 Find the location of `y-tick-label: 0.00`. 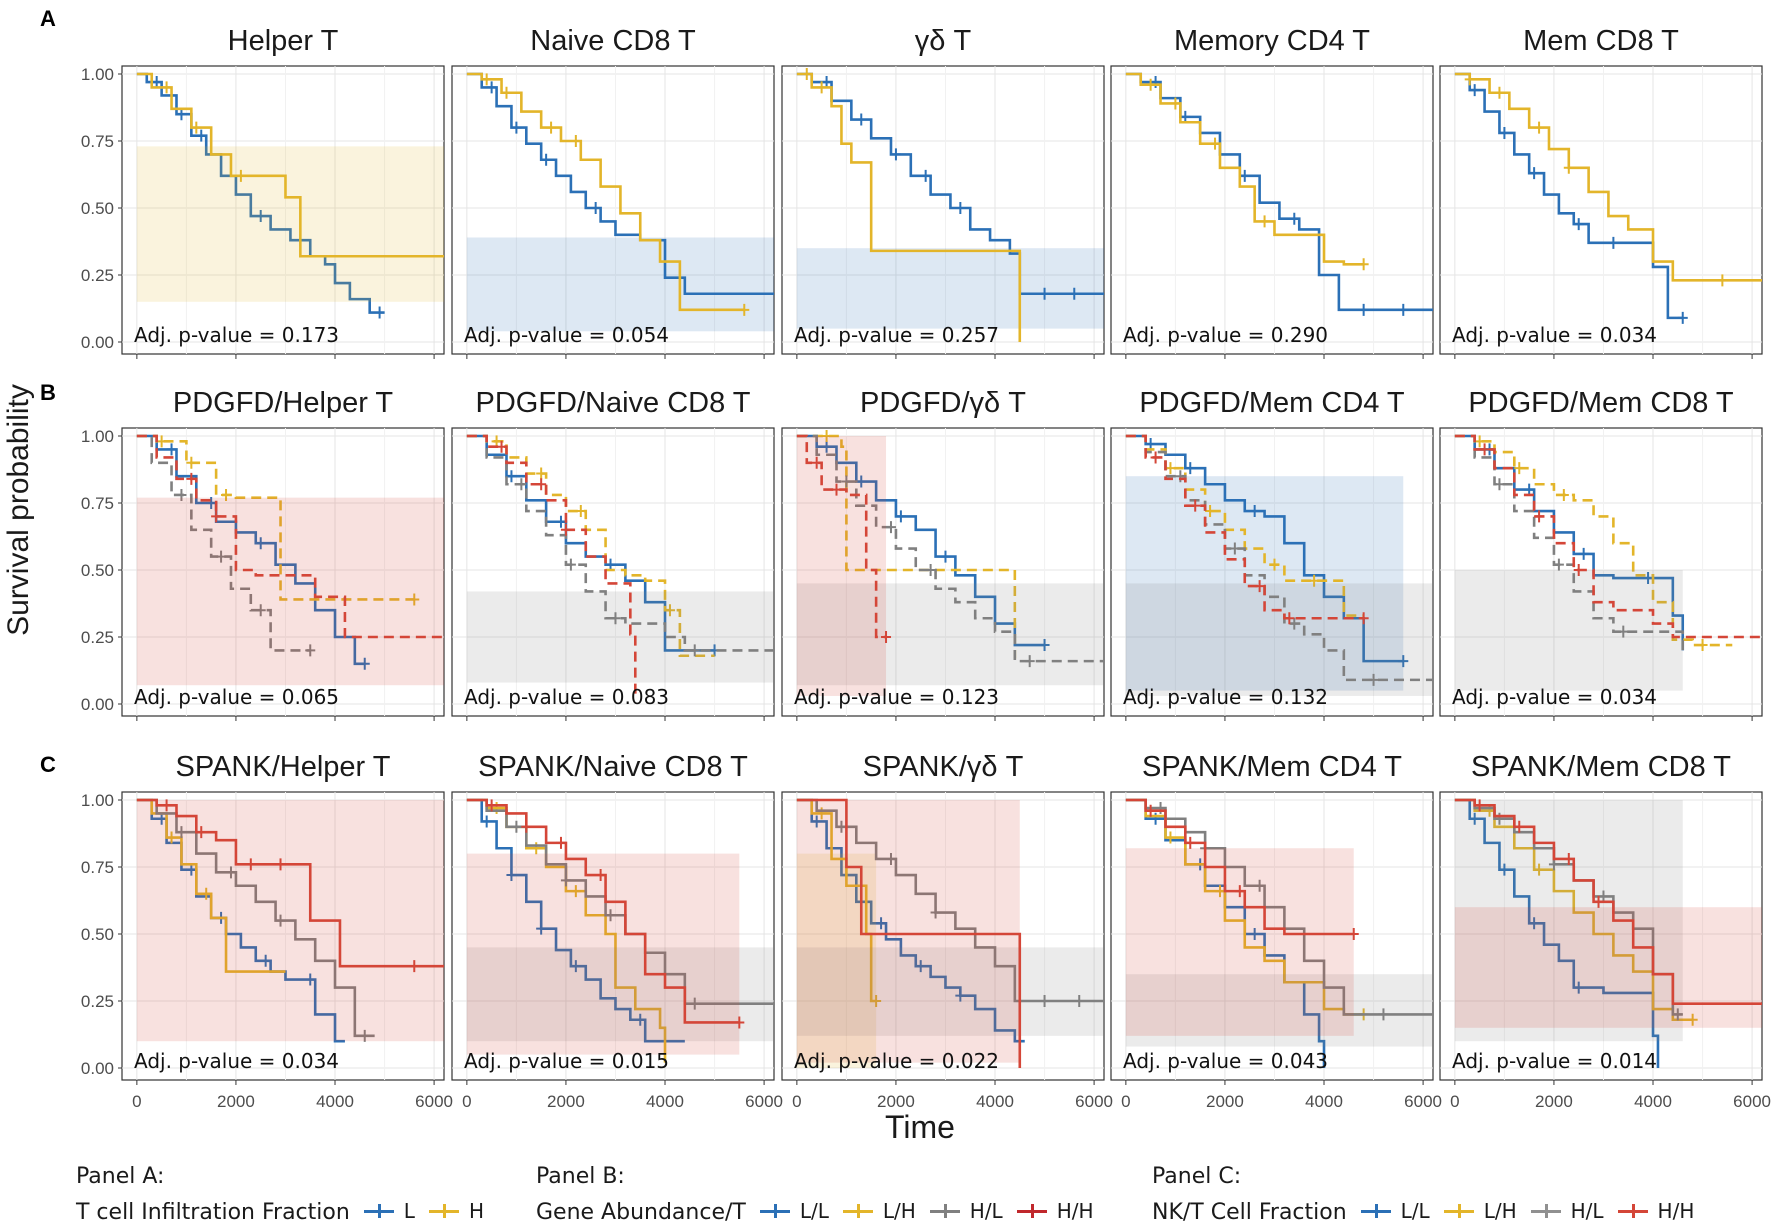

y-tick-label: 0.00 is located at coordinates (97, 704).